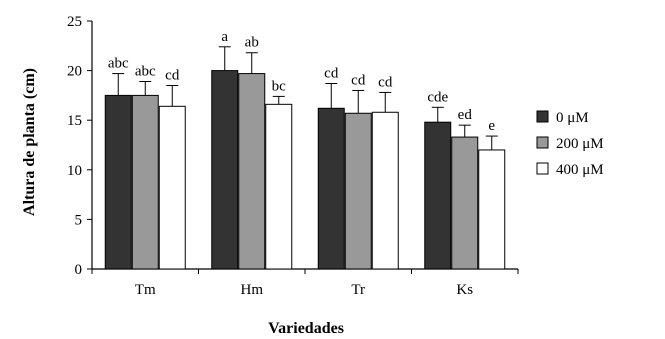 The height and width of the screenshot is (339, 665). I want to click on y-axis-title: Altura de planta (cm), so click(29, 142).